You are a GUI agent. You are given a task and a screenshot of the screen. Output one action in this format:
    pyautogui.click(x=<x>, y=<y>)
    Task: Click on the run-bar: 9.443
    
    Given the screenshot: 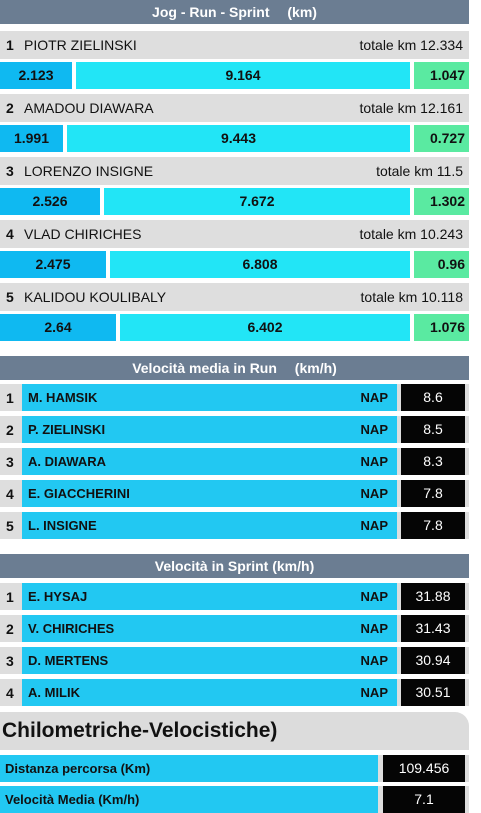 What is the action you would take?
    pyautogui.click(x=238, y=138)
    